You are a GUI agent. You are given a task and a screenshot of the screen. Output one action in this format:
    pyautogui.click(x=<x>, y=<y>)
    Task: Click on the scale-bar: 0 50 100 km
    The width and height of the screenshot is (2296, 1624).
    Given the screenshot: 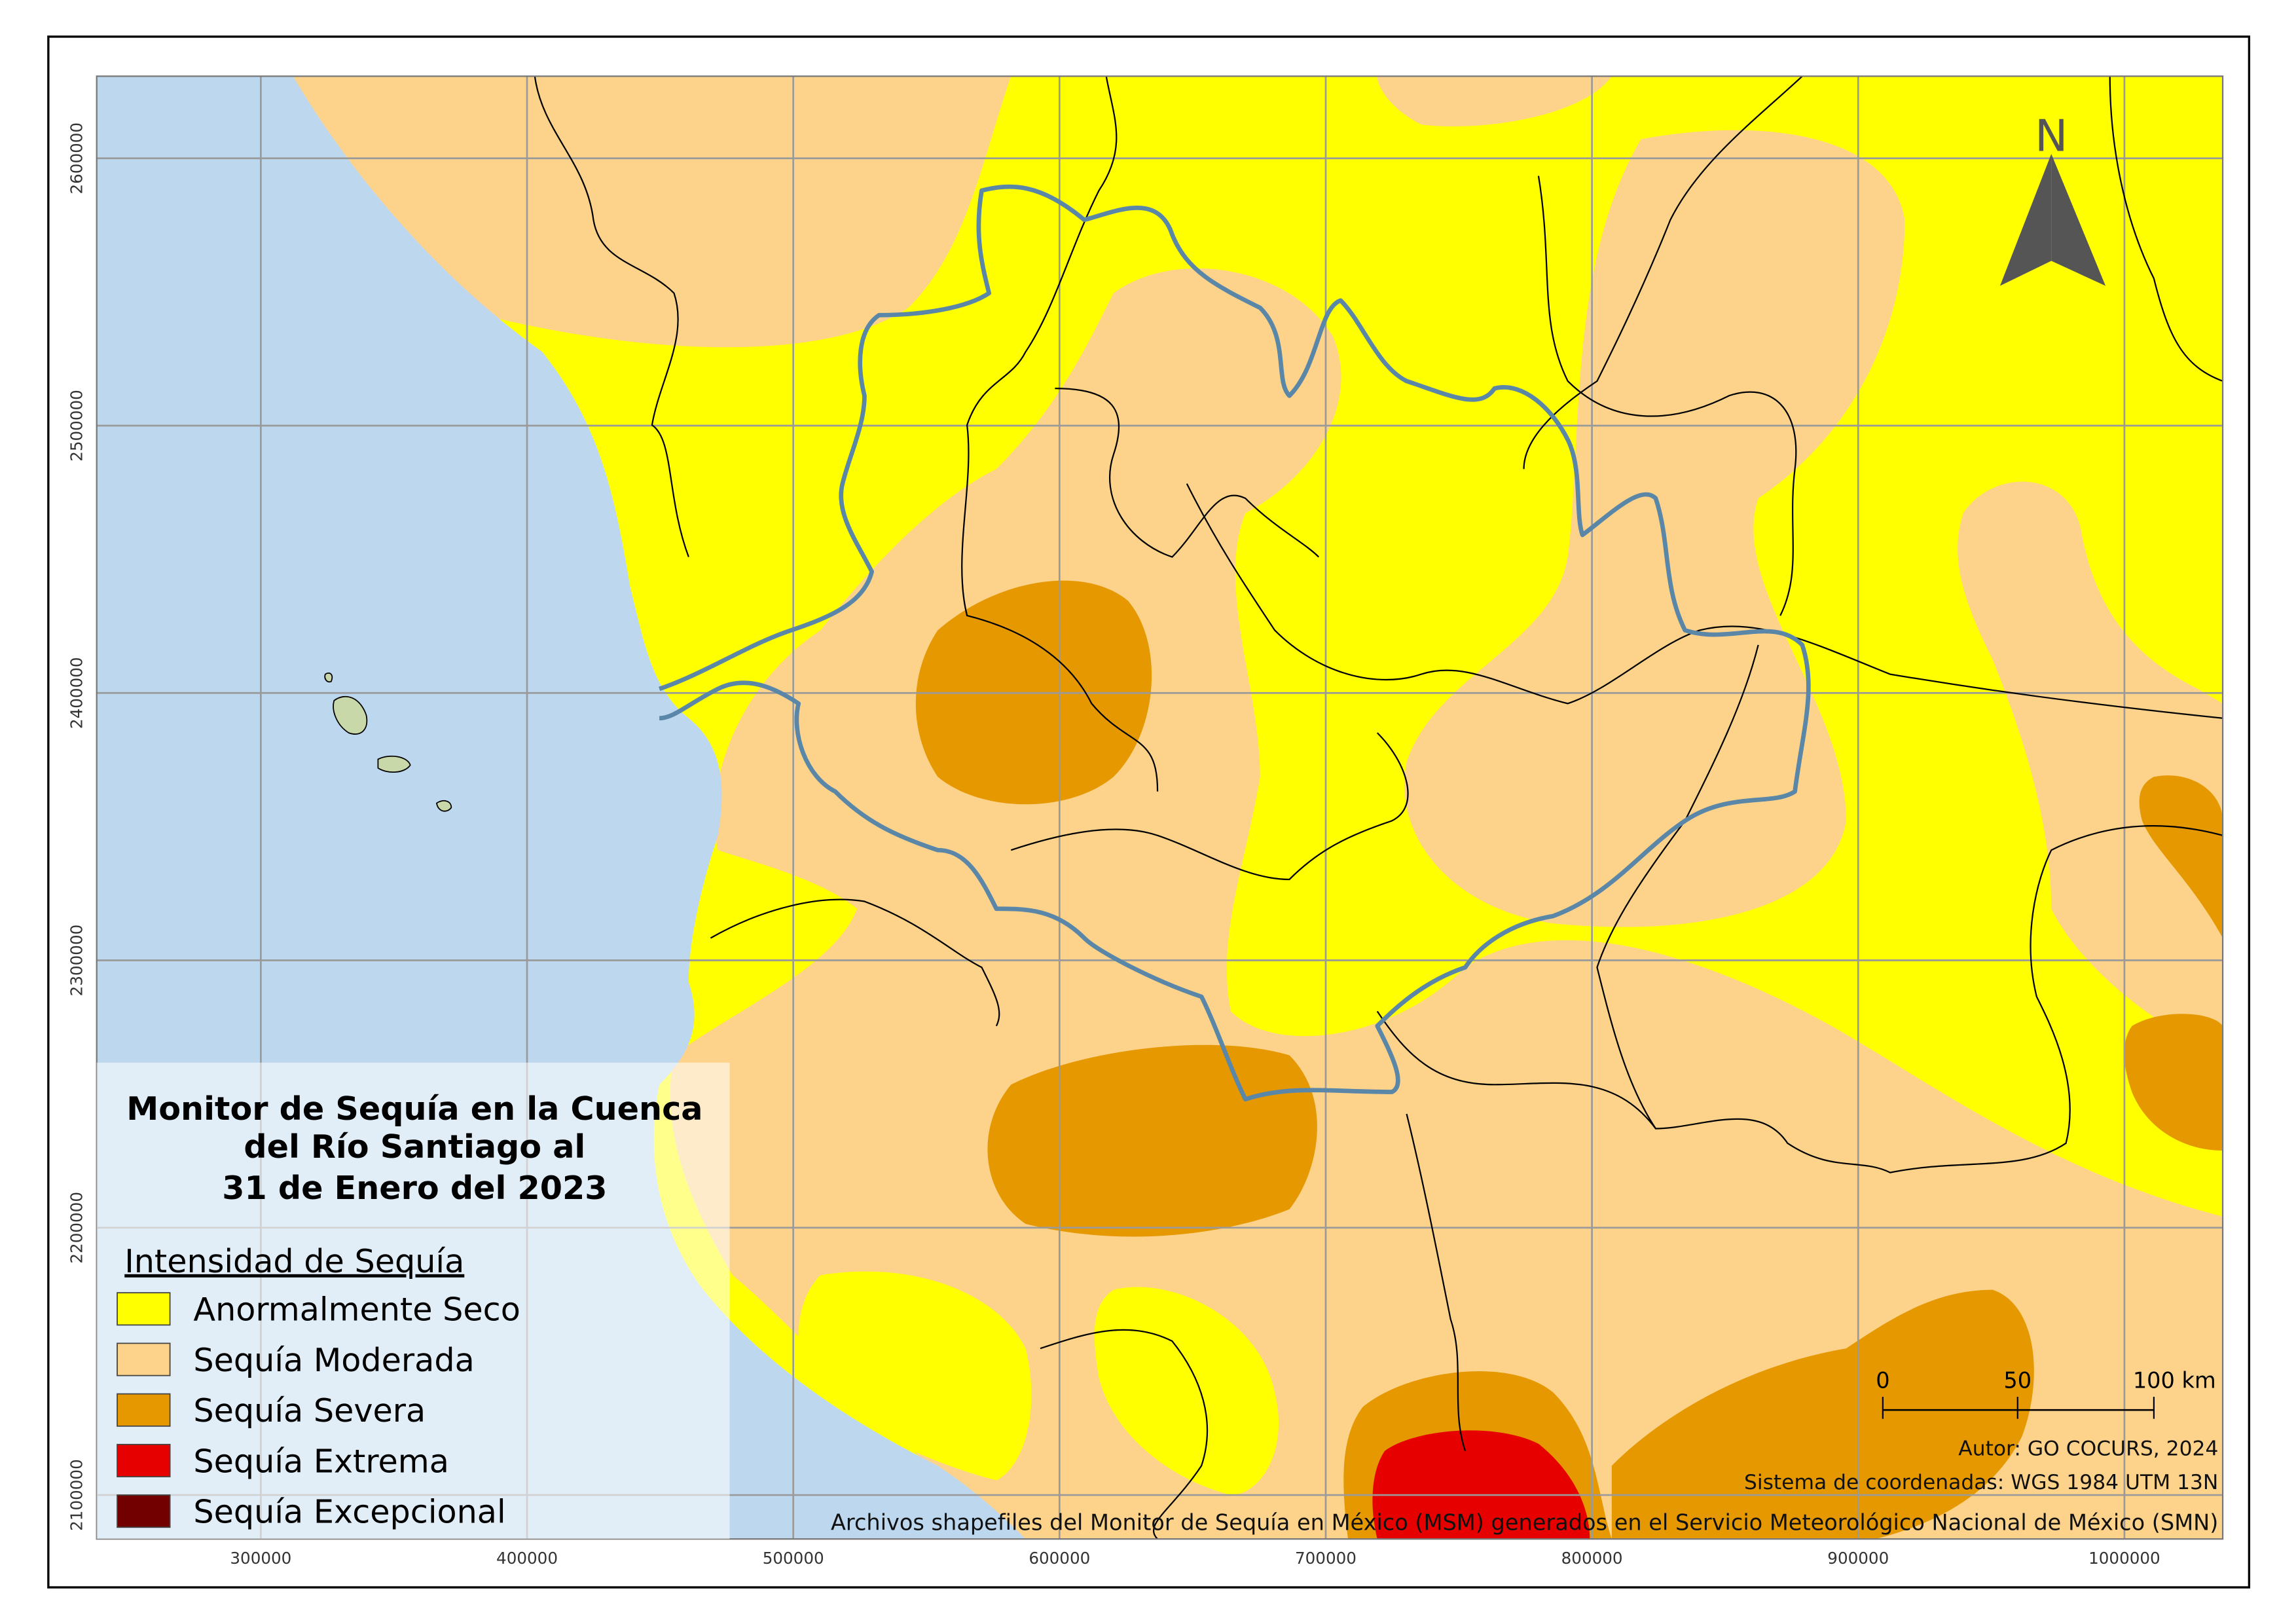 What is the action you would take?
    pyautogui.click(x=2046, y=1393)
    